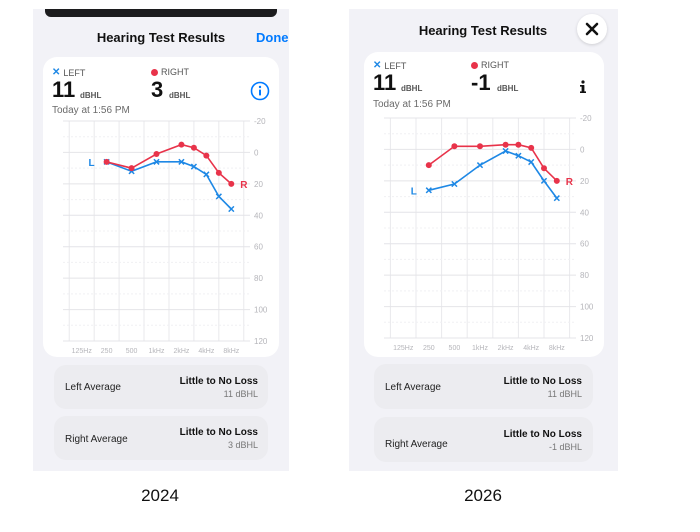 The width and height of the screenshot is (700, 532). Describe the element at coordinates (180, 95) in the screenshot. I see `right-unit: dBHL` at that location.